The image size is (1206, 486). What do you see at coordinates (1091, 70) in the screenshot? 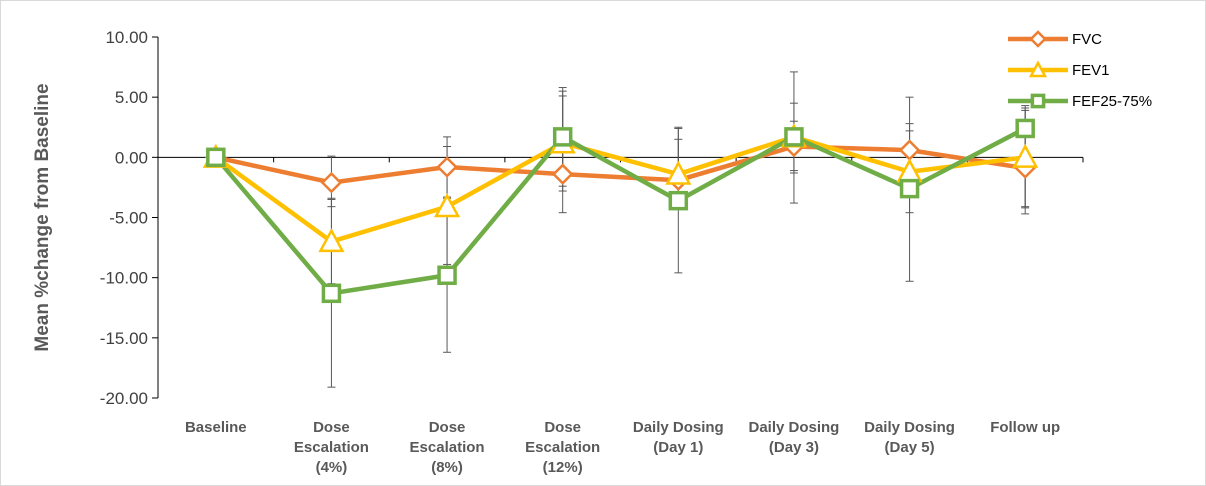
I see `legend-label-fev1: FEV1` at bounding box center [1091, 70].